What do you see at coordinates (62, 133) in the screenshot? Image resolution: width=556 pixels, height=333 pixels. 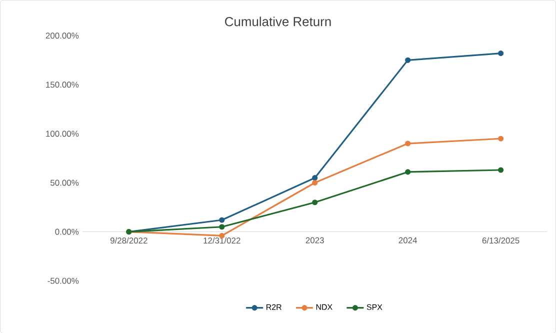 I see `y-tick-label: 100.00%` at bounding box center [62, 133].